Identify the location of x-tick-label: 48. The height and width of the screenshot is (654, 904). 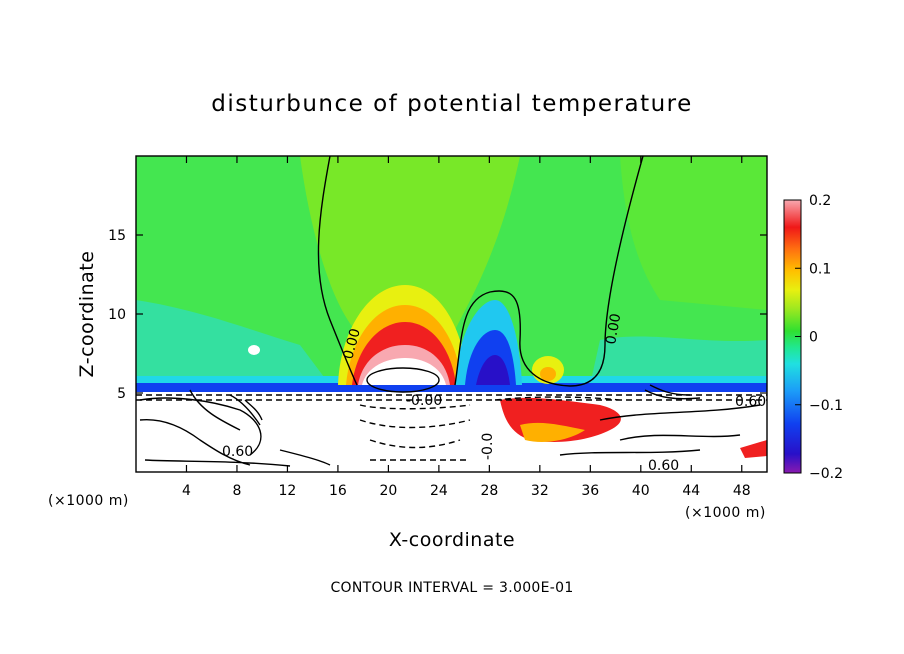
(742, 491).